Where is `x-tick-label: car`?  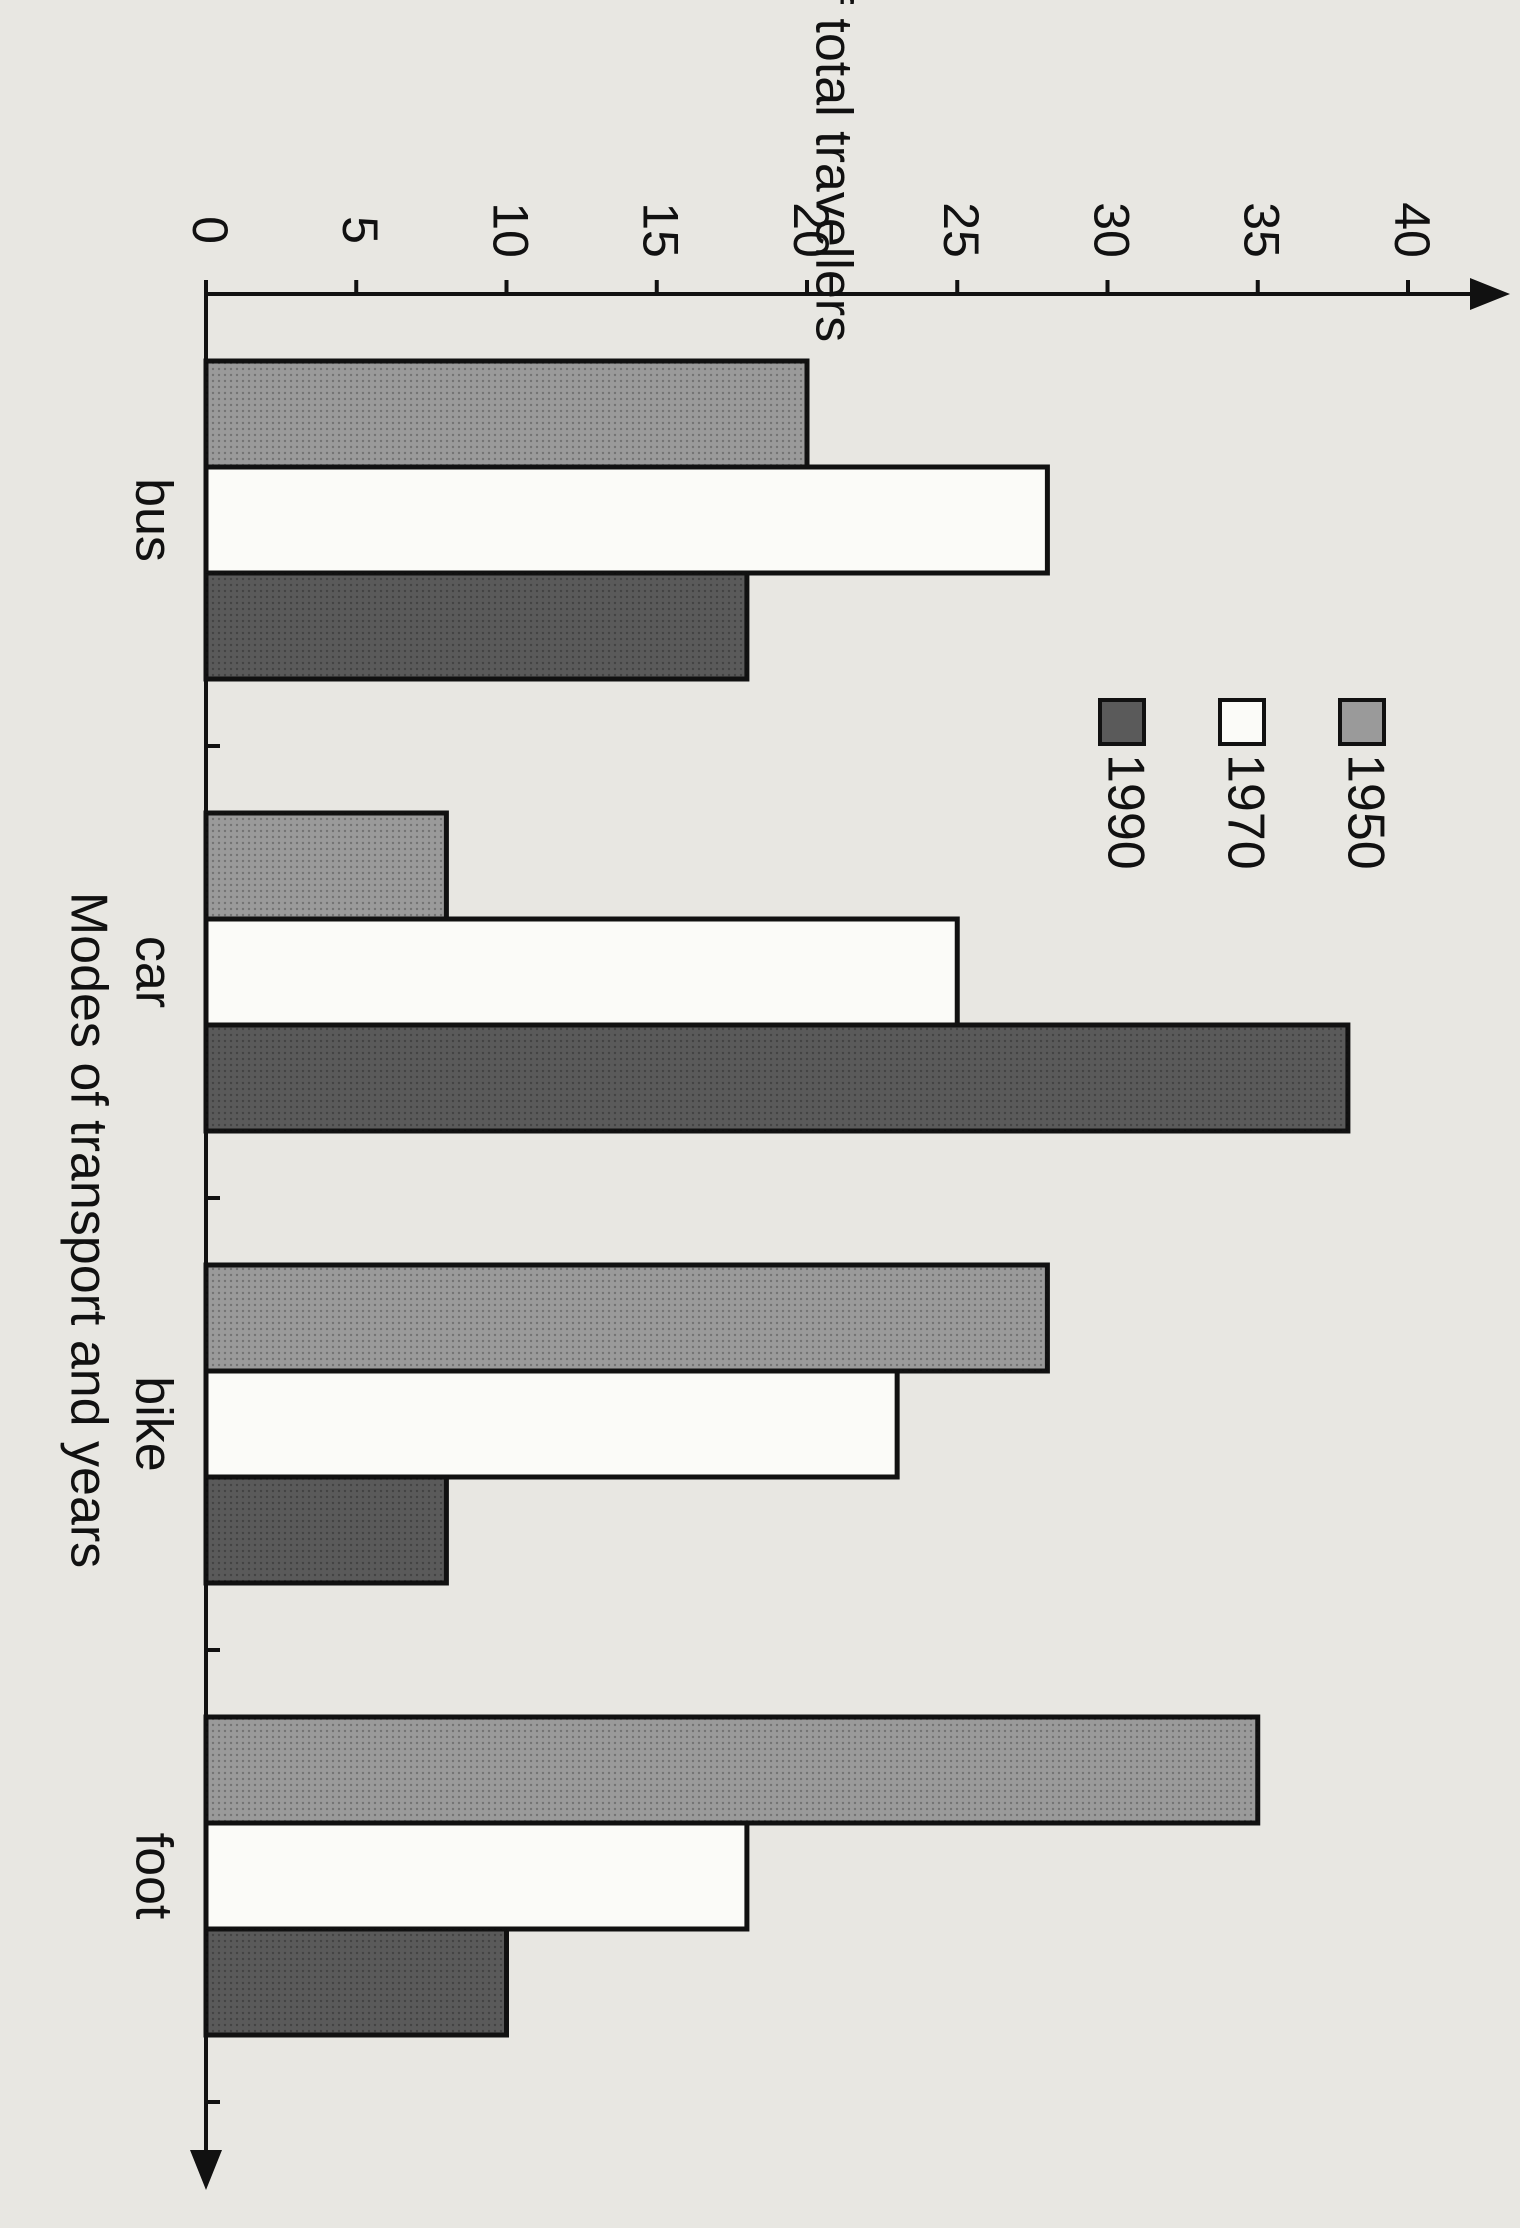 x-tick-label: car is located at coordinates (153, 972).